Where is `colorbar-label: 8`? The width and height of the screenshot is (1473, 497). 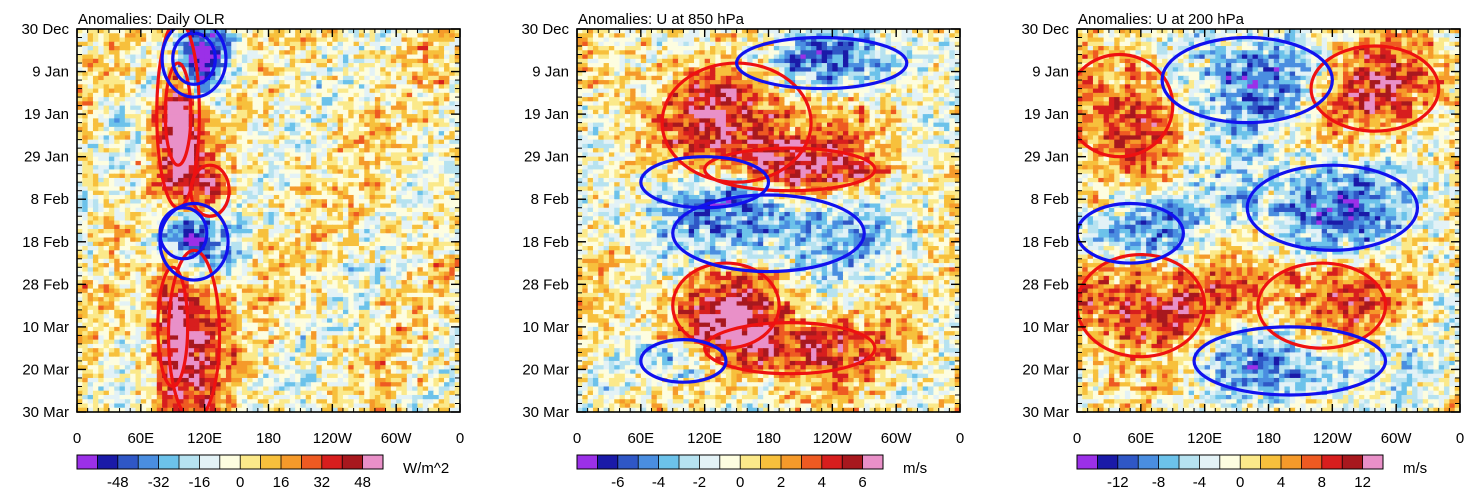 colorbar-label: 8 is located at coordinates (1322, 482).